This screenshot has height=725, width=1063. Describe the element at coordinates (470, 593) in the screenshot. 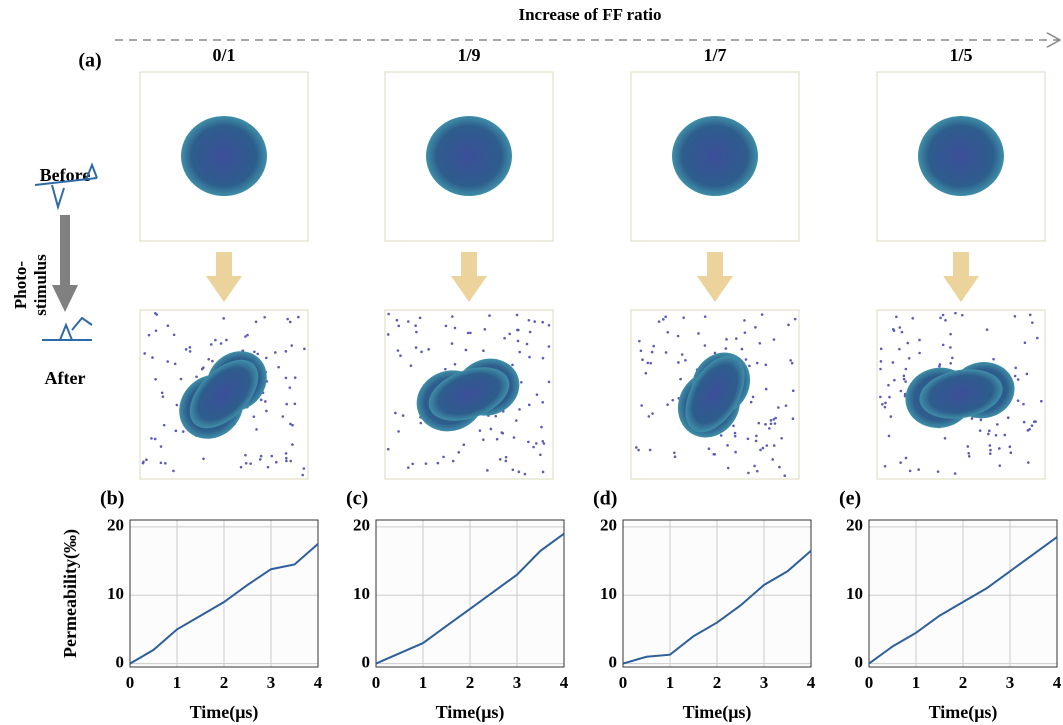

I see `plot-frame` at that location.